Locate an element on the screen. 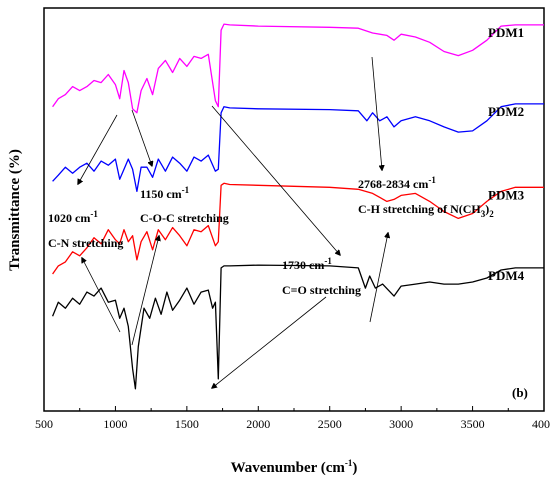 Image resolution: width=550 pixels, height=488 pixels. series-label-pdm2: PDM2 is located at coordinates (506, 111).